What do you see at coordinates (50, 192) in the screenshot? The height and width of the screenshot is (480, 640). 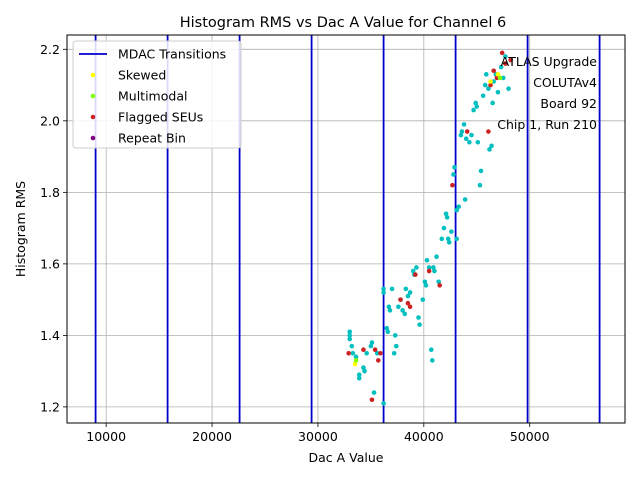 I see `y-tick-label: 1.8` at bounding box center [50, 192].